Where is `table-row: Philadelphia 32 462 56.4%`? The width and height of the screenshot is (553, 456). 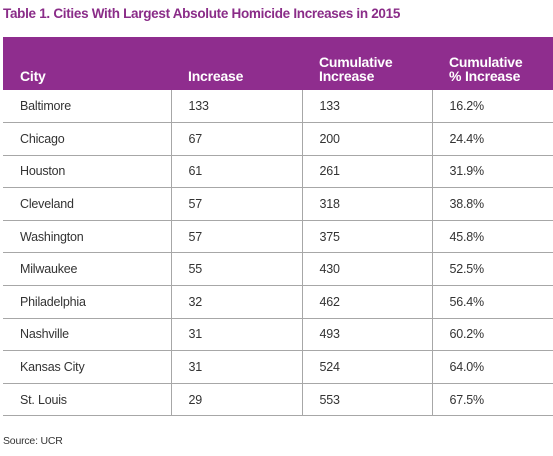 table-row: Philadelphia 32 462 56.4% is located at coordinates (278, 302).